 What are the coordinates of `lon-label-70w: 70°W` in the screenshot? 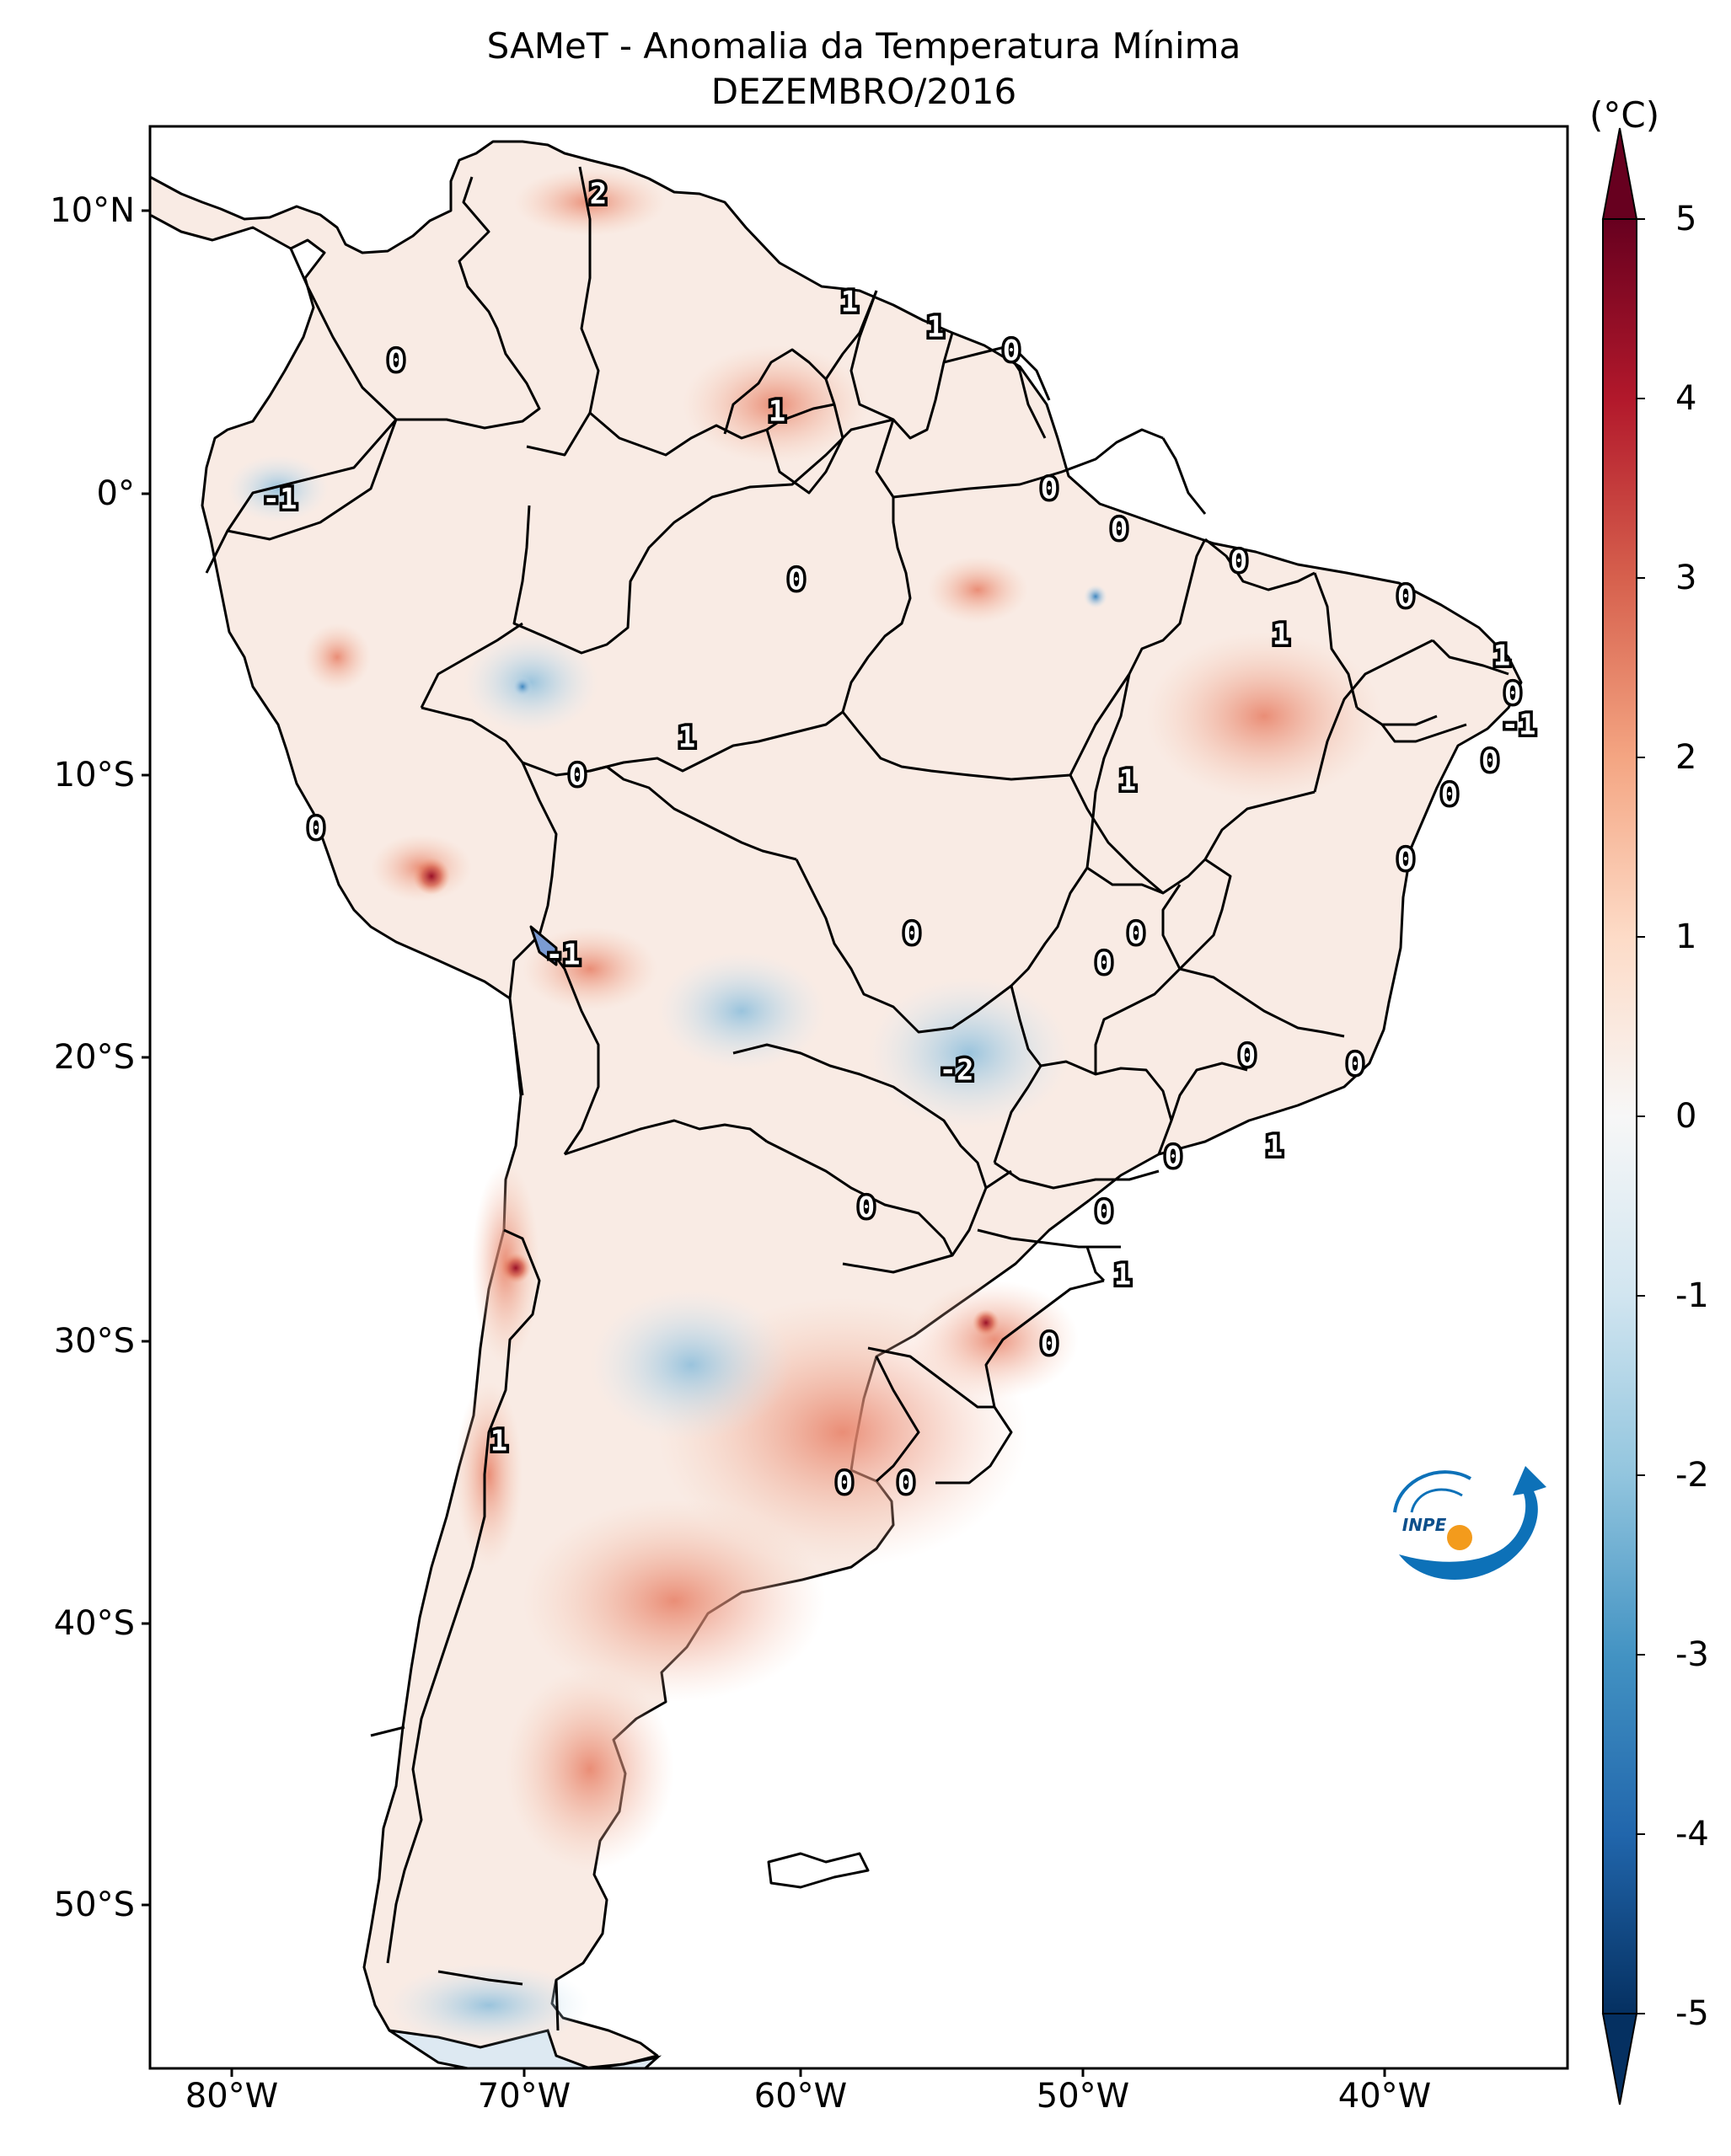 It's located at (524, 2096).